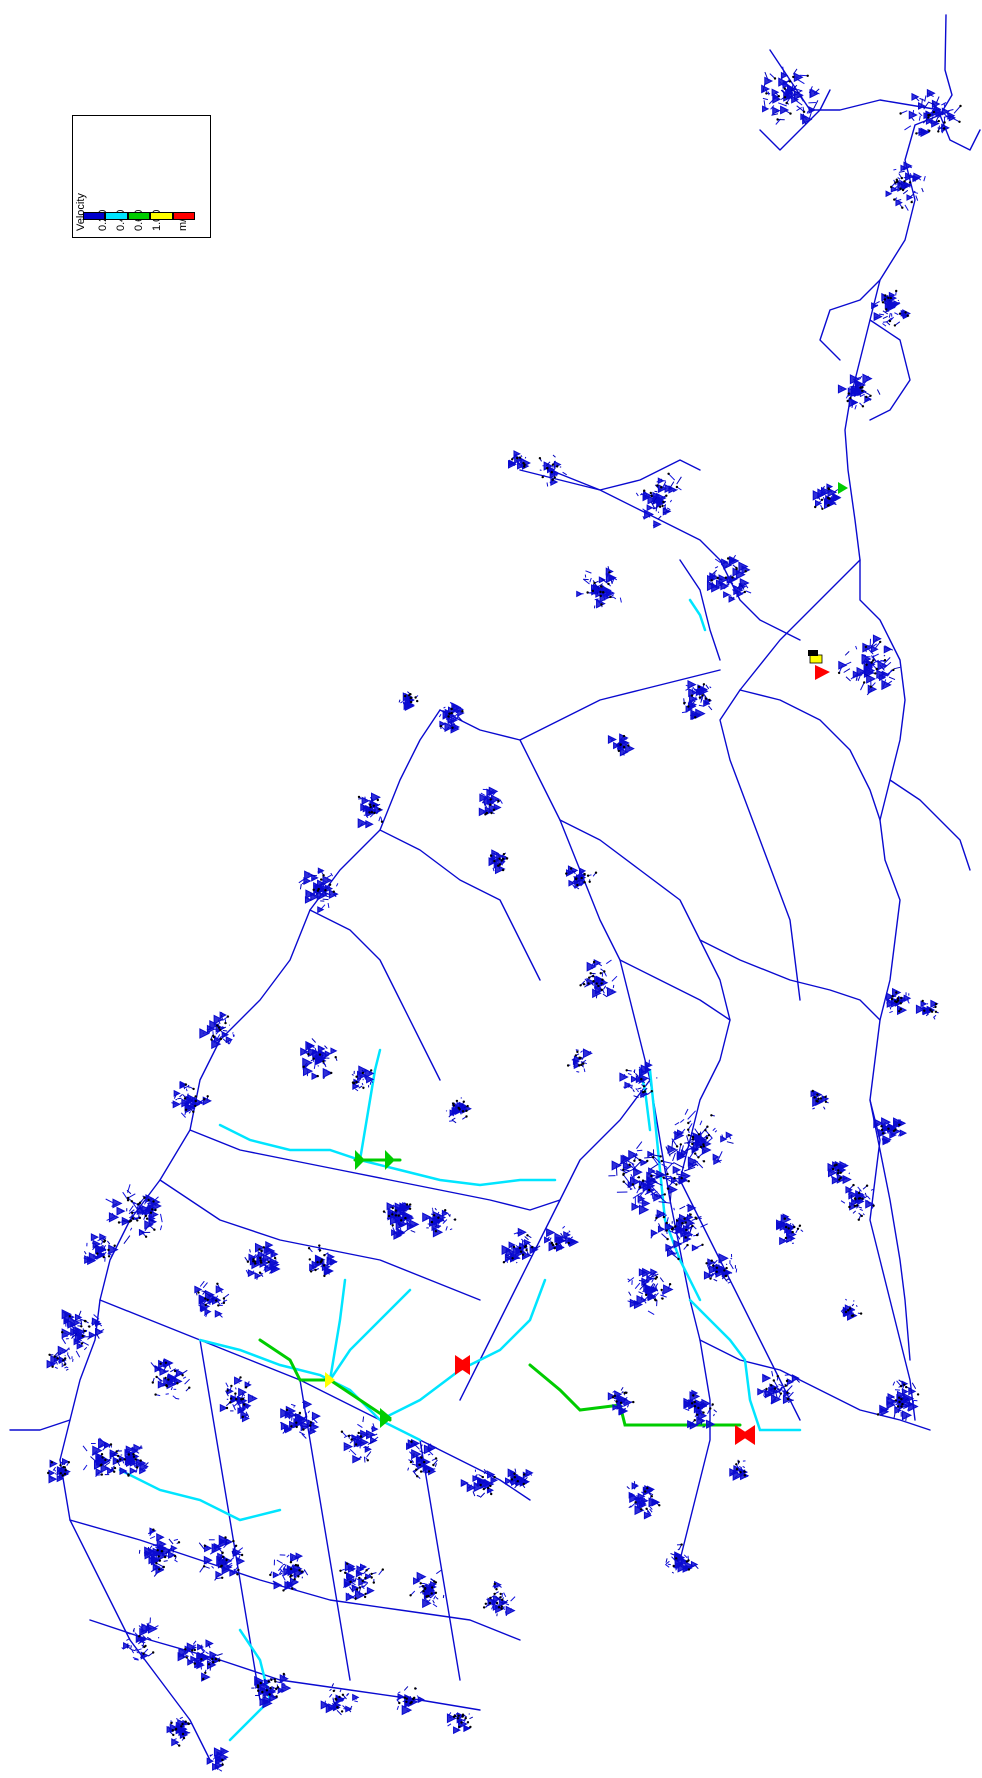 This screenshot has height=1778, width=982. Describe the element at coordinates (370, 1105) in the screenshot. I see `cyan-pipe-north` at that location.